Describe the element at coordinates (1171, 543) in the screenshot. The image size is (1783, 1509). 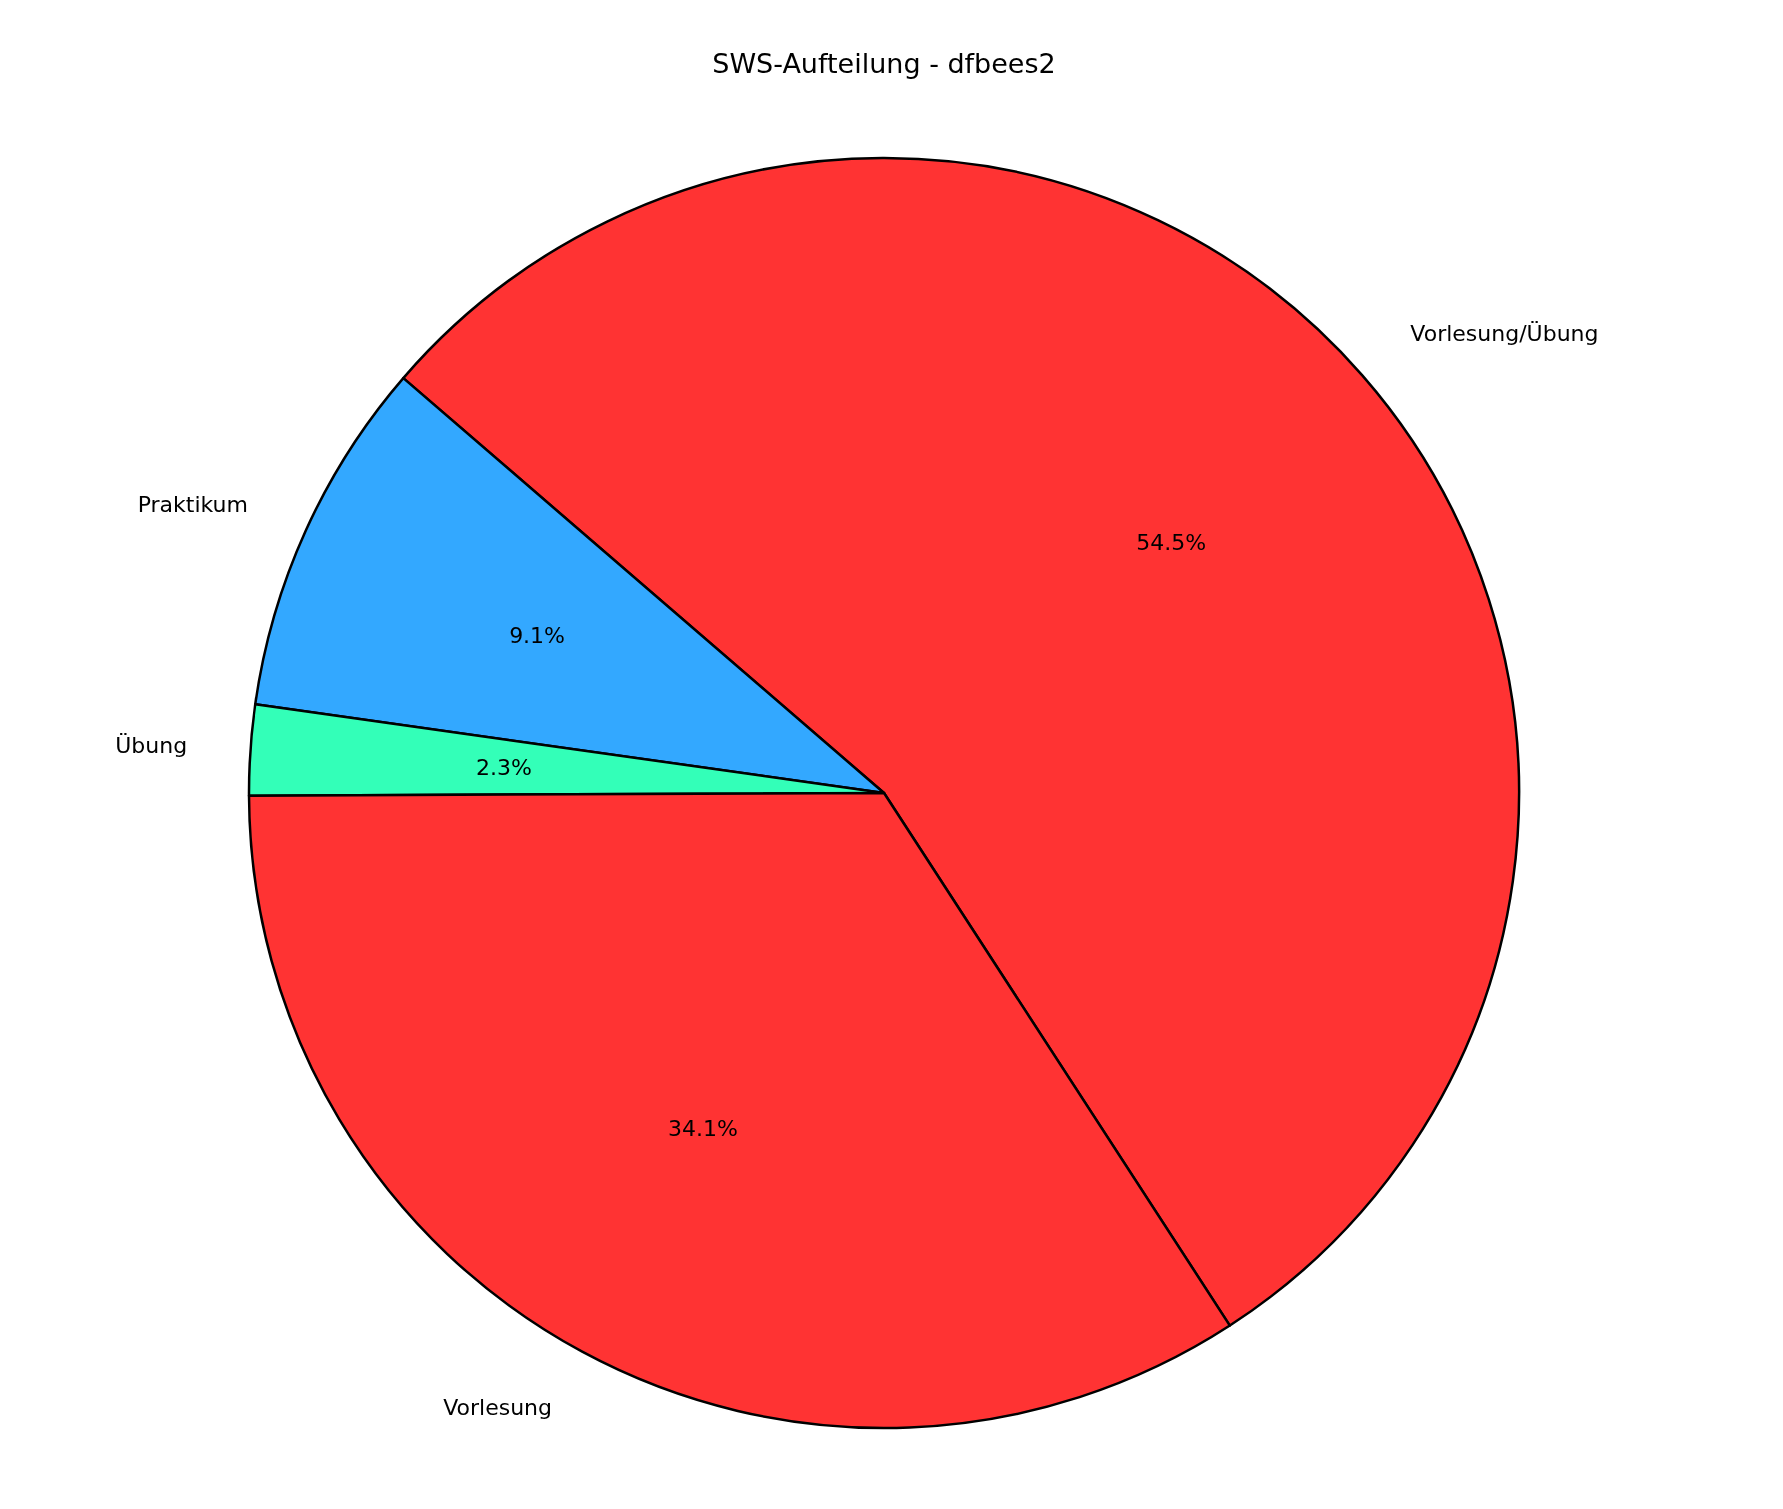
I see `data-label: 54.5%` at that location.